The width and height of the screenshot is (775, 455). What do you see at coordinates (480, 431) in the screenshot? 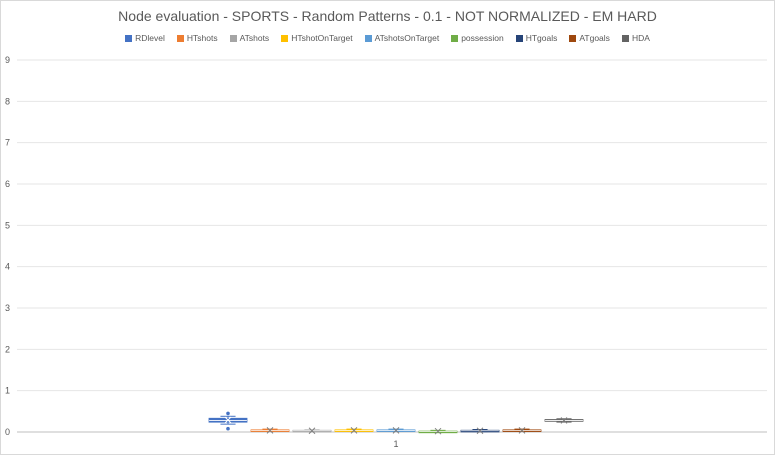
I see `mean-marker-htgoals` at bounding box center [480, 431].